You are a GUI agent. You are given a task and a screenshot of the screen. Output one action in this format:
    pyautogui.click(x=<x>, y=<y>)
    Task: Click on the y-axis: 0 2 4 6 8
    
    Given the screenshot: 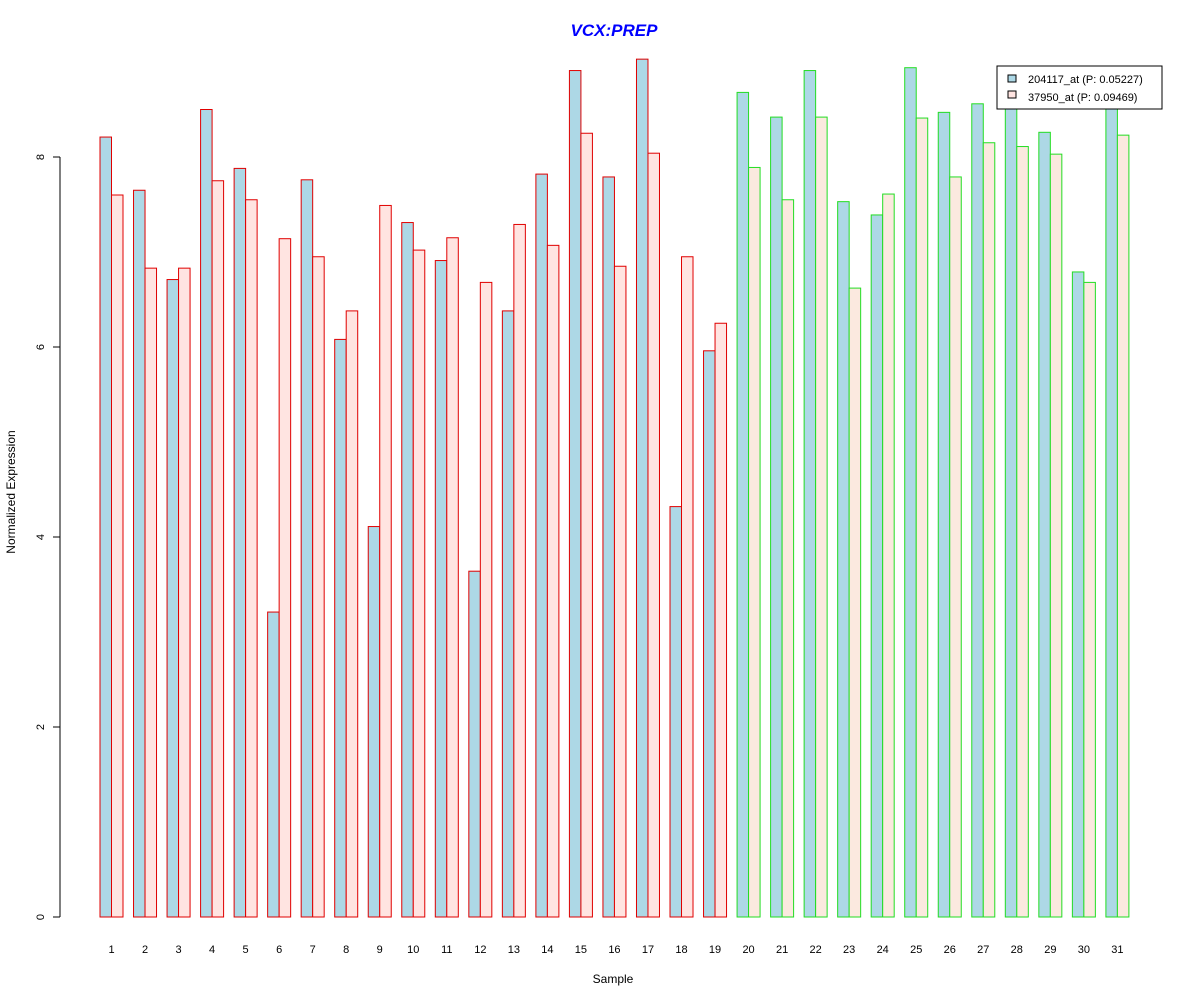 What is the action you would take?
    pyautogui.click(x=48, y=537)
    